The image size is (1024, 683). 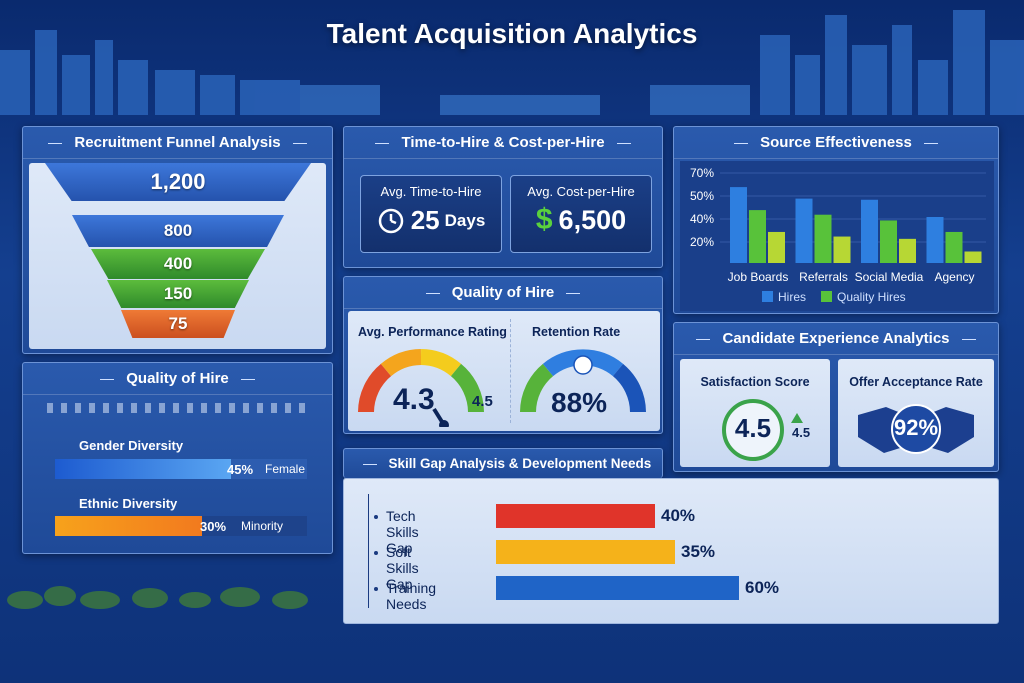 I want to click on time-to-hire-card: Avg. Time-to-Hire 25 Days, so click(x=431, y=214).